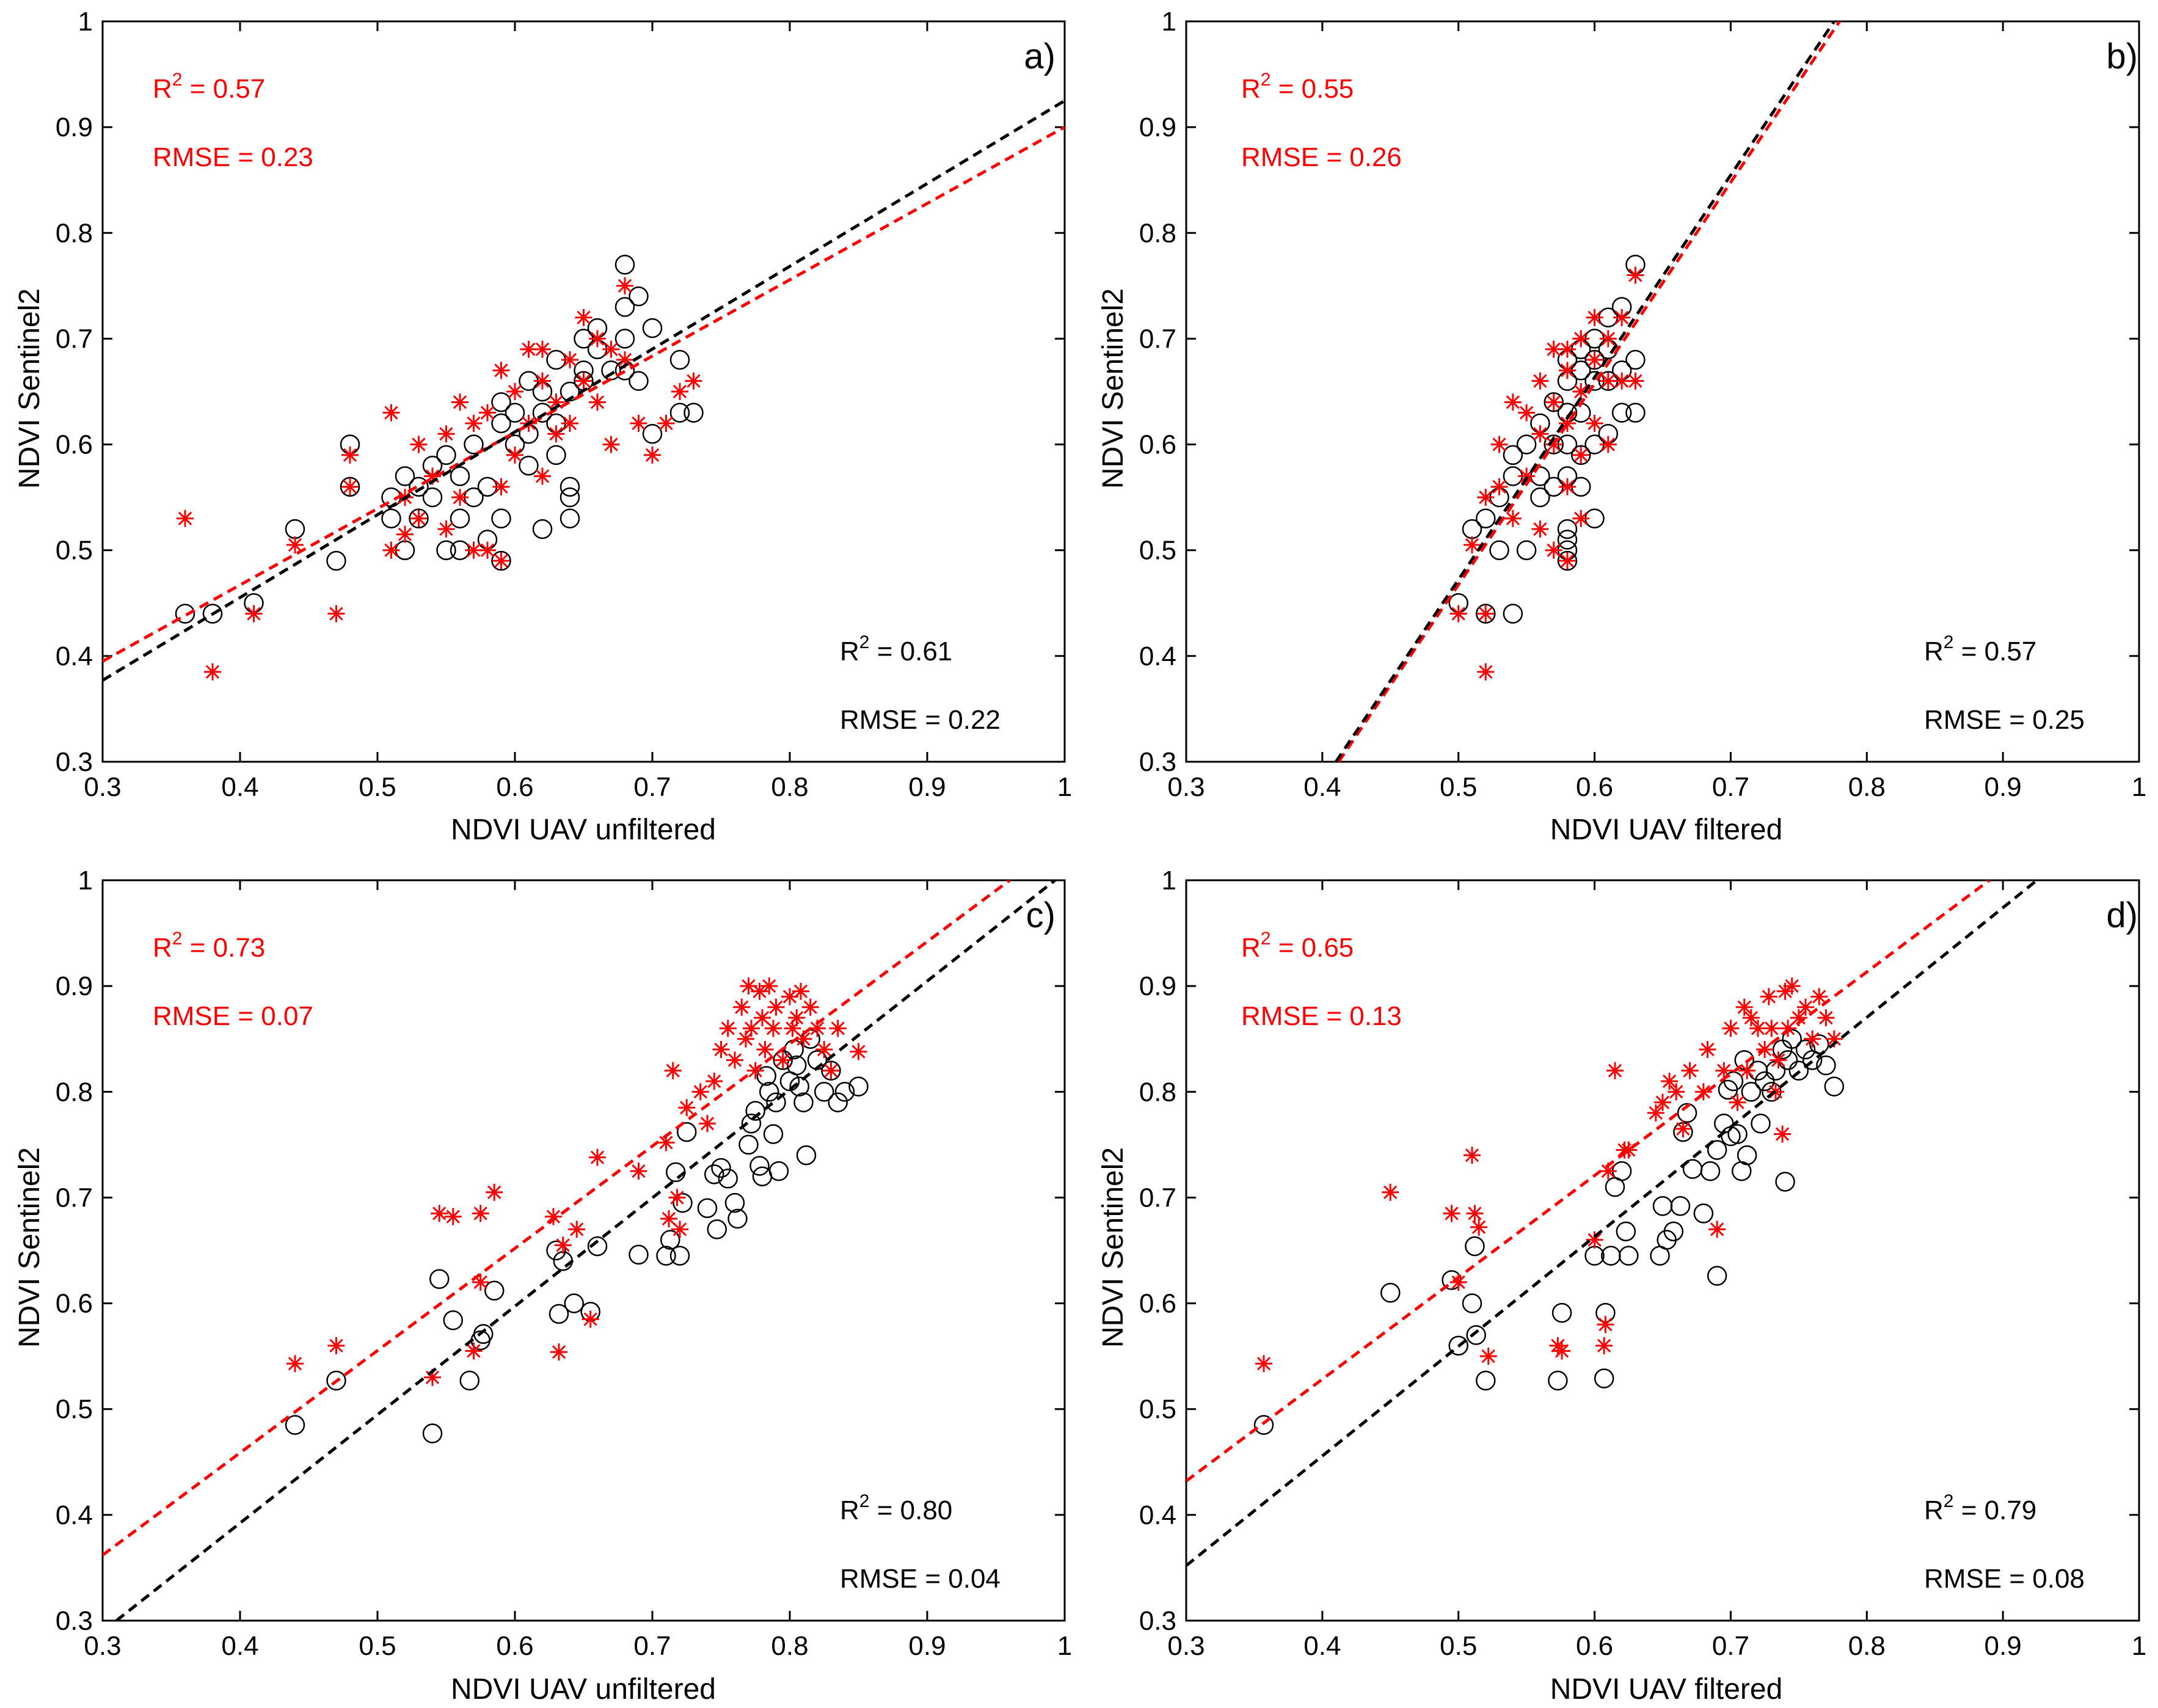 The width and height of the screenshot is (2158, 1708). I want to click on x-tick-label: 0.6, so click(514, 1646).